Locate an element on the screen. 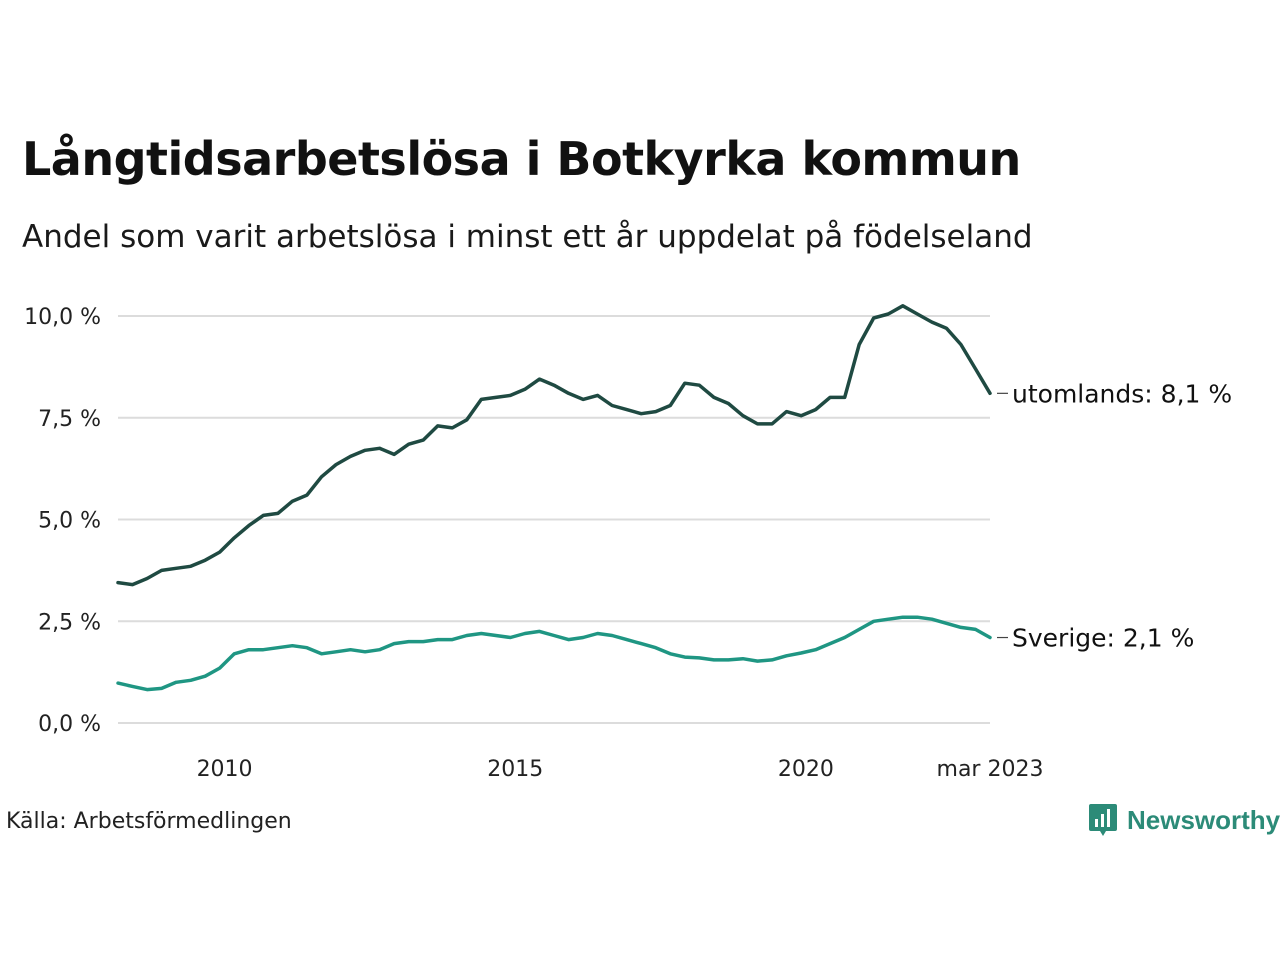  y-axis-ticks: 0,0 % 2,5 % 5,0 % 7,5 % 10,0 % is located at coordinates (62, 521).